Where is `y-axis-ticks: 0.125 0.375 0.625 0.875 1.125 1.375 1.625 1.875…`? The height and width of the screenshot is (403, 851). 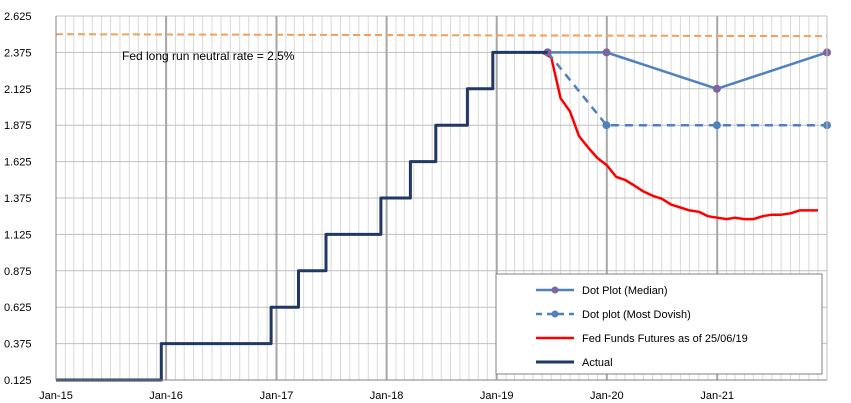 y-axis-ticks: 0.125 0.375 0.625 0.875 1.125 1.375 1.625 1.875… is located at coordinates (18, 199).